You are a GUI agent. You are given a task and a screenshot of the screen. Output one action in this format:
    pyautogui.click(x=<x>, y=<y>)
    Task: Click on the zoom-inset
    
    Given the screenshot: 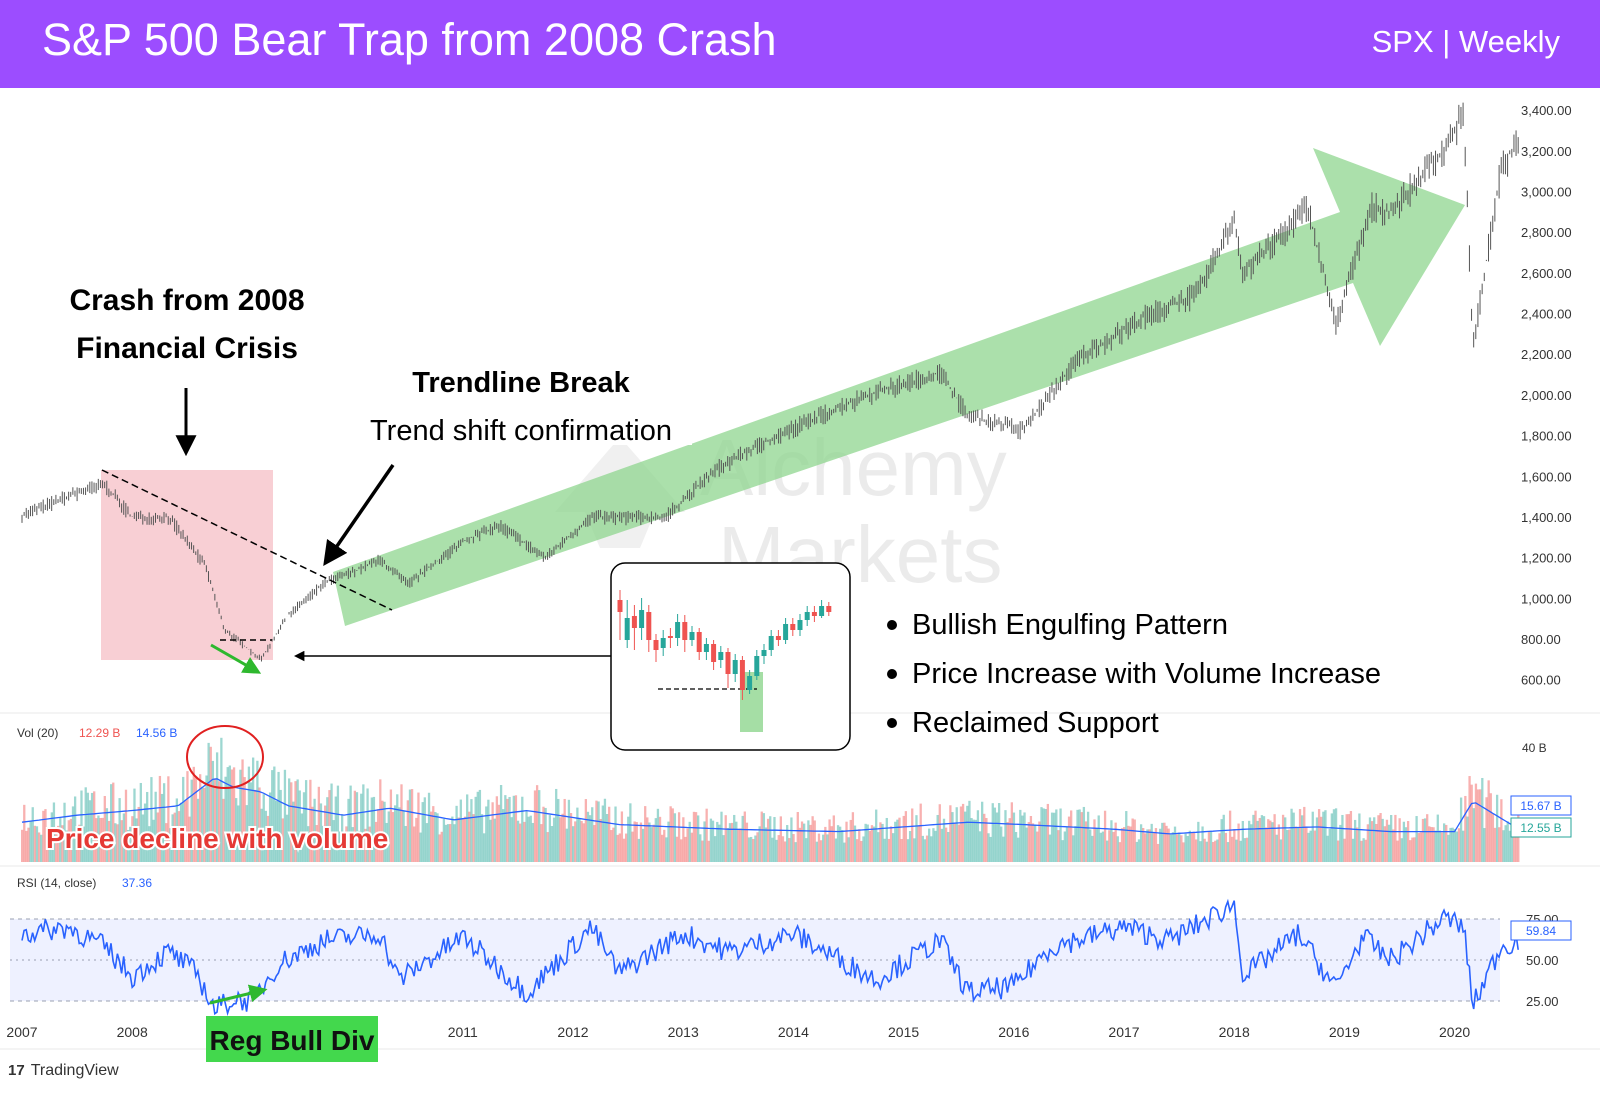 What is the action you would take?
    pyautogui.click(x=730, y=656)
    